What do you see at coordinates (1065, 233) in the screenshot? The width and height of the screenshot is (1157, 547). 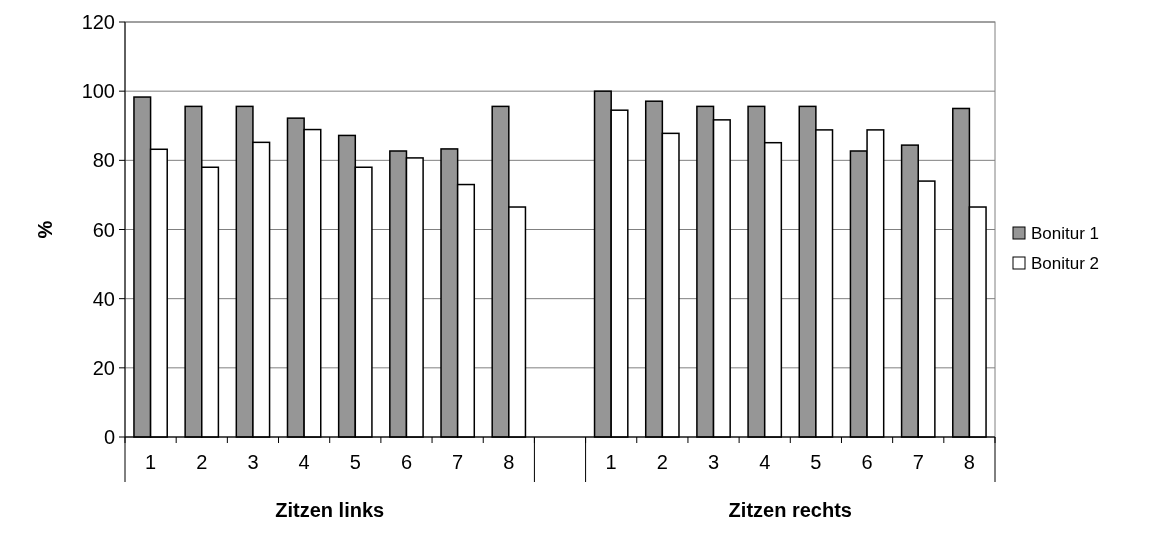 I see `legend-label: Bonitur 1` at bounding box center [1065, 233].